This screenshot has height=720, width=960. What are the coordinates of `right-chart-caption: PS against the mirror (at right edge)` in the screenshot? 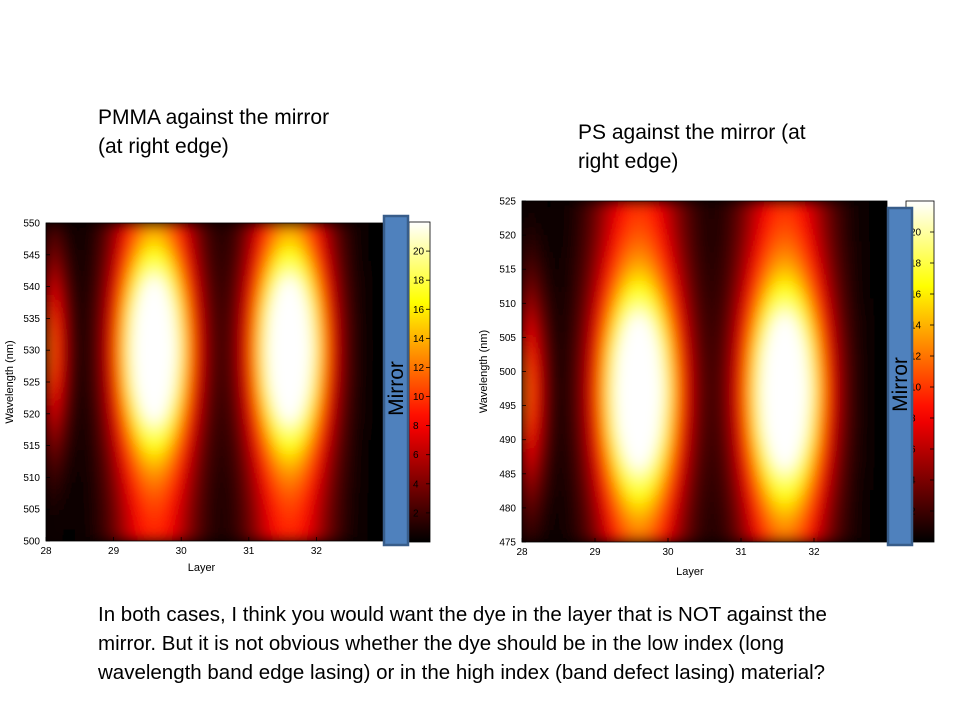 It's located at (692, 147).